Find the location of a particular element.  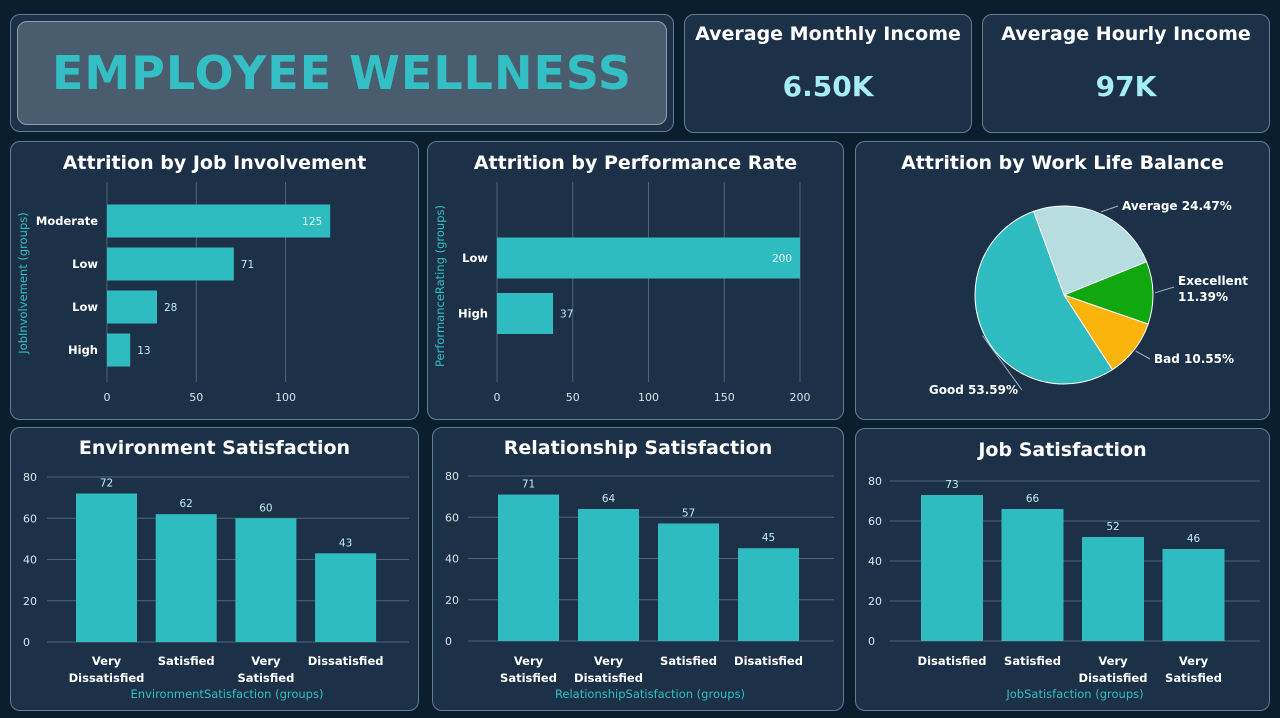

pie-slice is located at coordinates (1044, 297).